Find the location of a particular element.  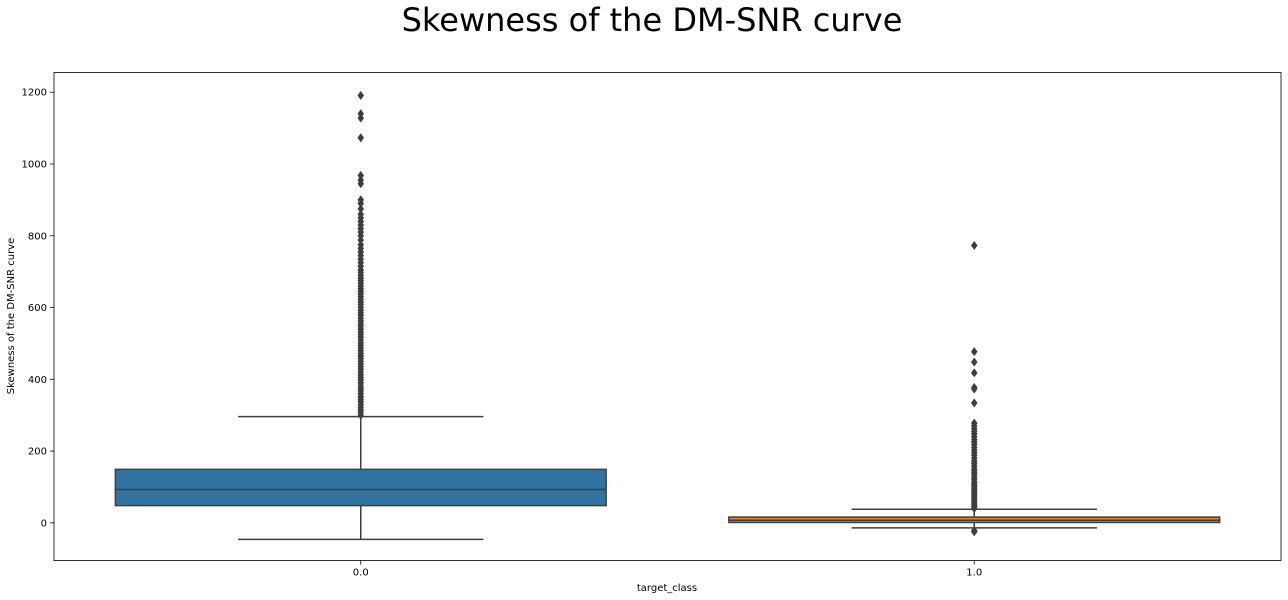

y-axis: 0 200 400 600 800 1000 1200 is located at coordinates (38, 308).